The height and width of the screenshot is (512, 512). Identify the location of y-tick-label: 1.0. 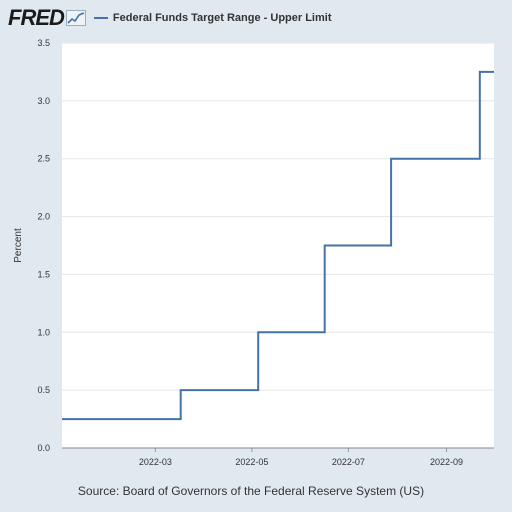
(43, 332).